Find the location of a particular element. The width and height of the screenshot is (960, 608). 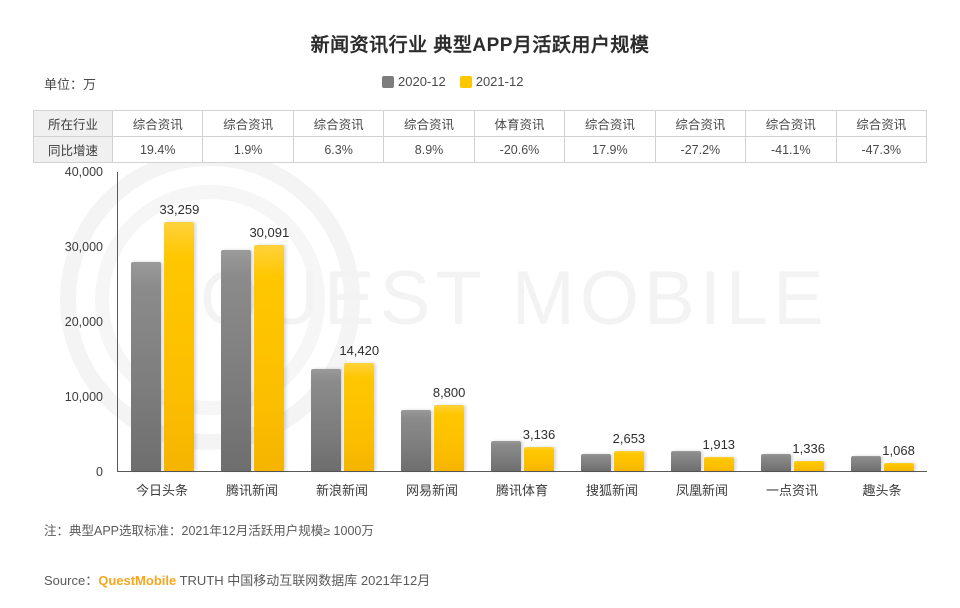

y-axis: 0 10,000 20,000 30,000 40,000 is located at coordinates (71, 322).